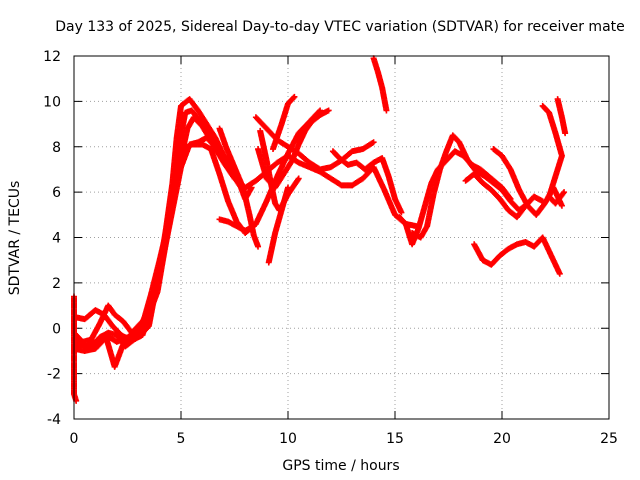 The width and height of the screenshot is (640, 480). Describe the element at coordinates (278, 225) in the screenshot. I see `series-sat-l` at that location.